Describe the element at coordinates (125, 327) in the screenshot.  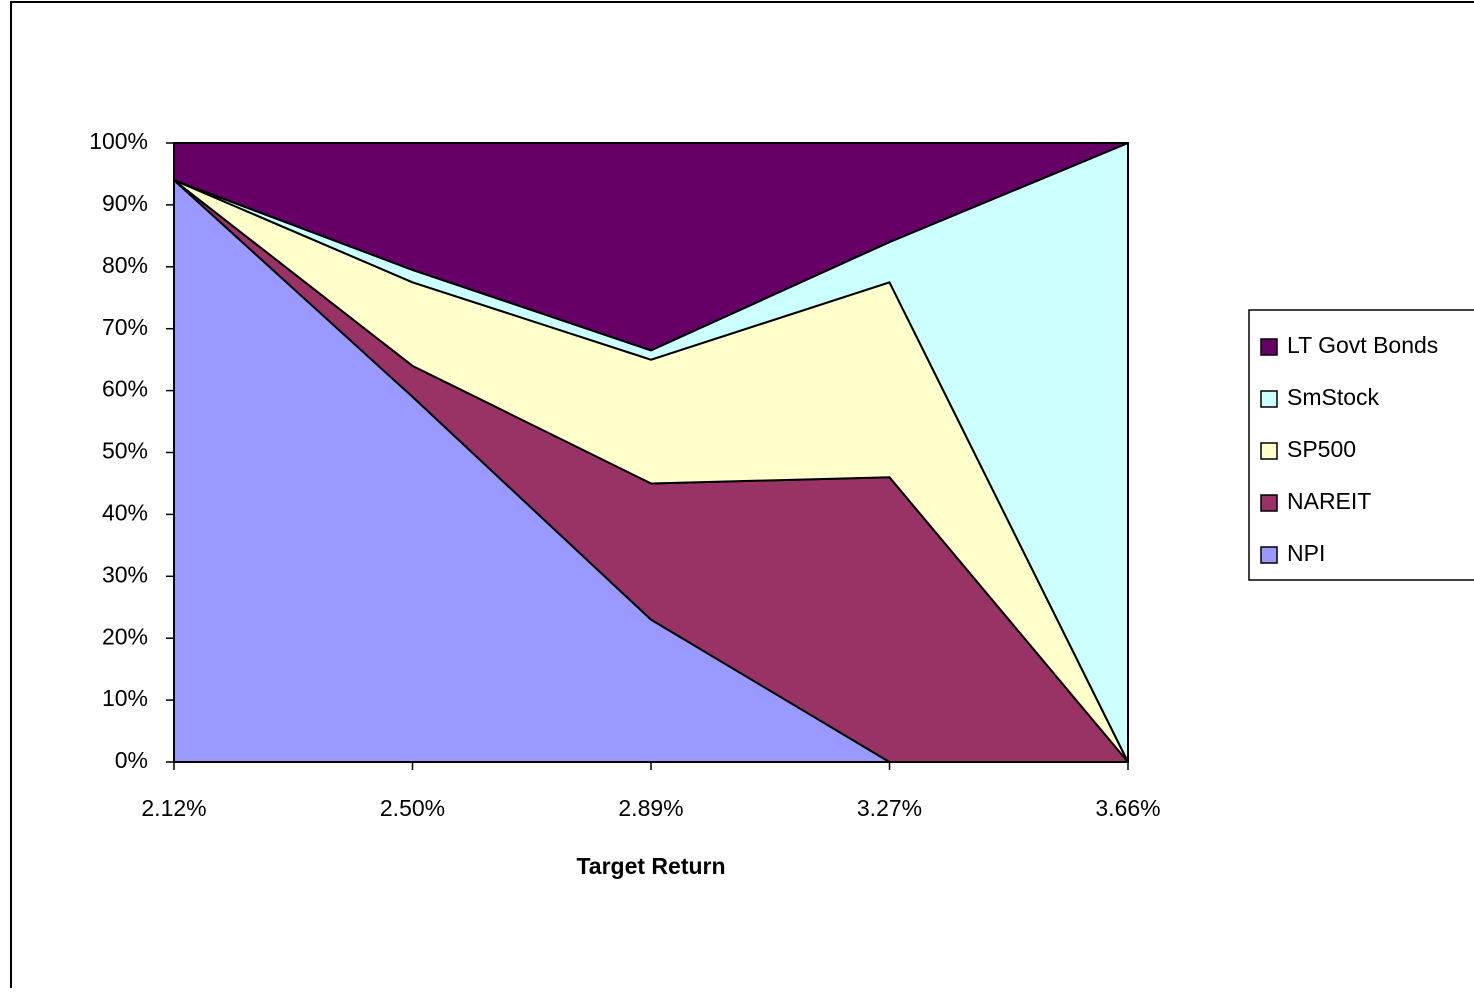
I see `y-tick-label: 70%` at that location.